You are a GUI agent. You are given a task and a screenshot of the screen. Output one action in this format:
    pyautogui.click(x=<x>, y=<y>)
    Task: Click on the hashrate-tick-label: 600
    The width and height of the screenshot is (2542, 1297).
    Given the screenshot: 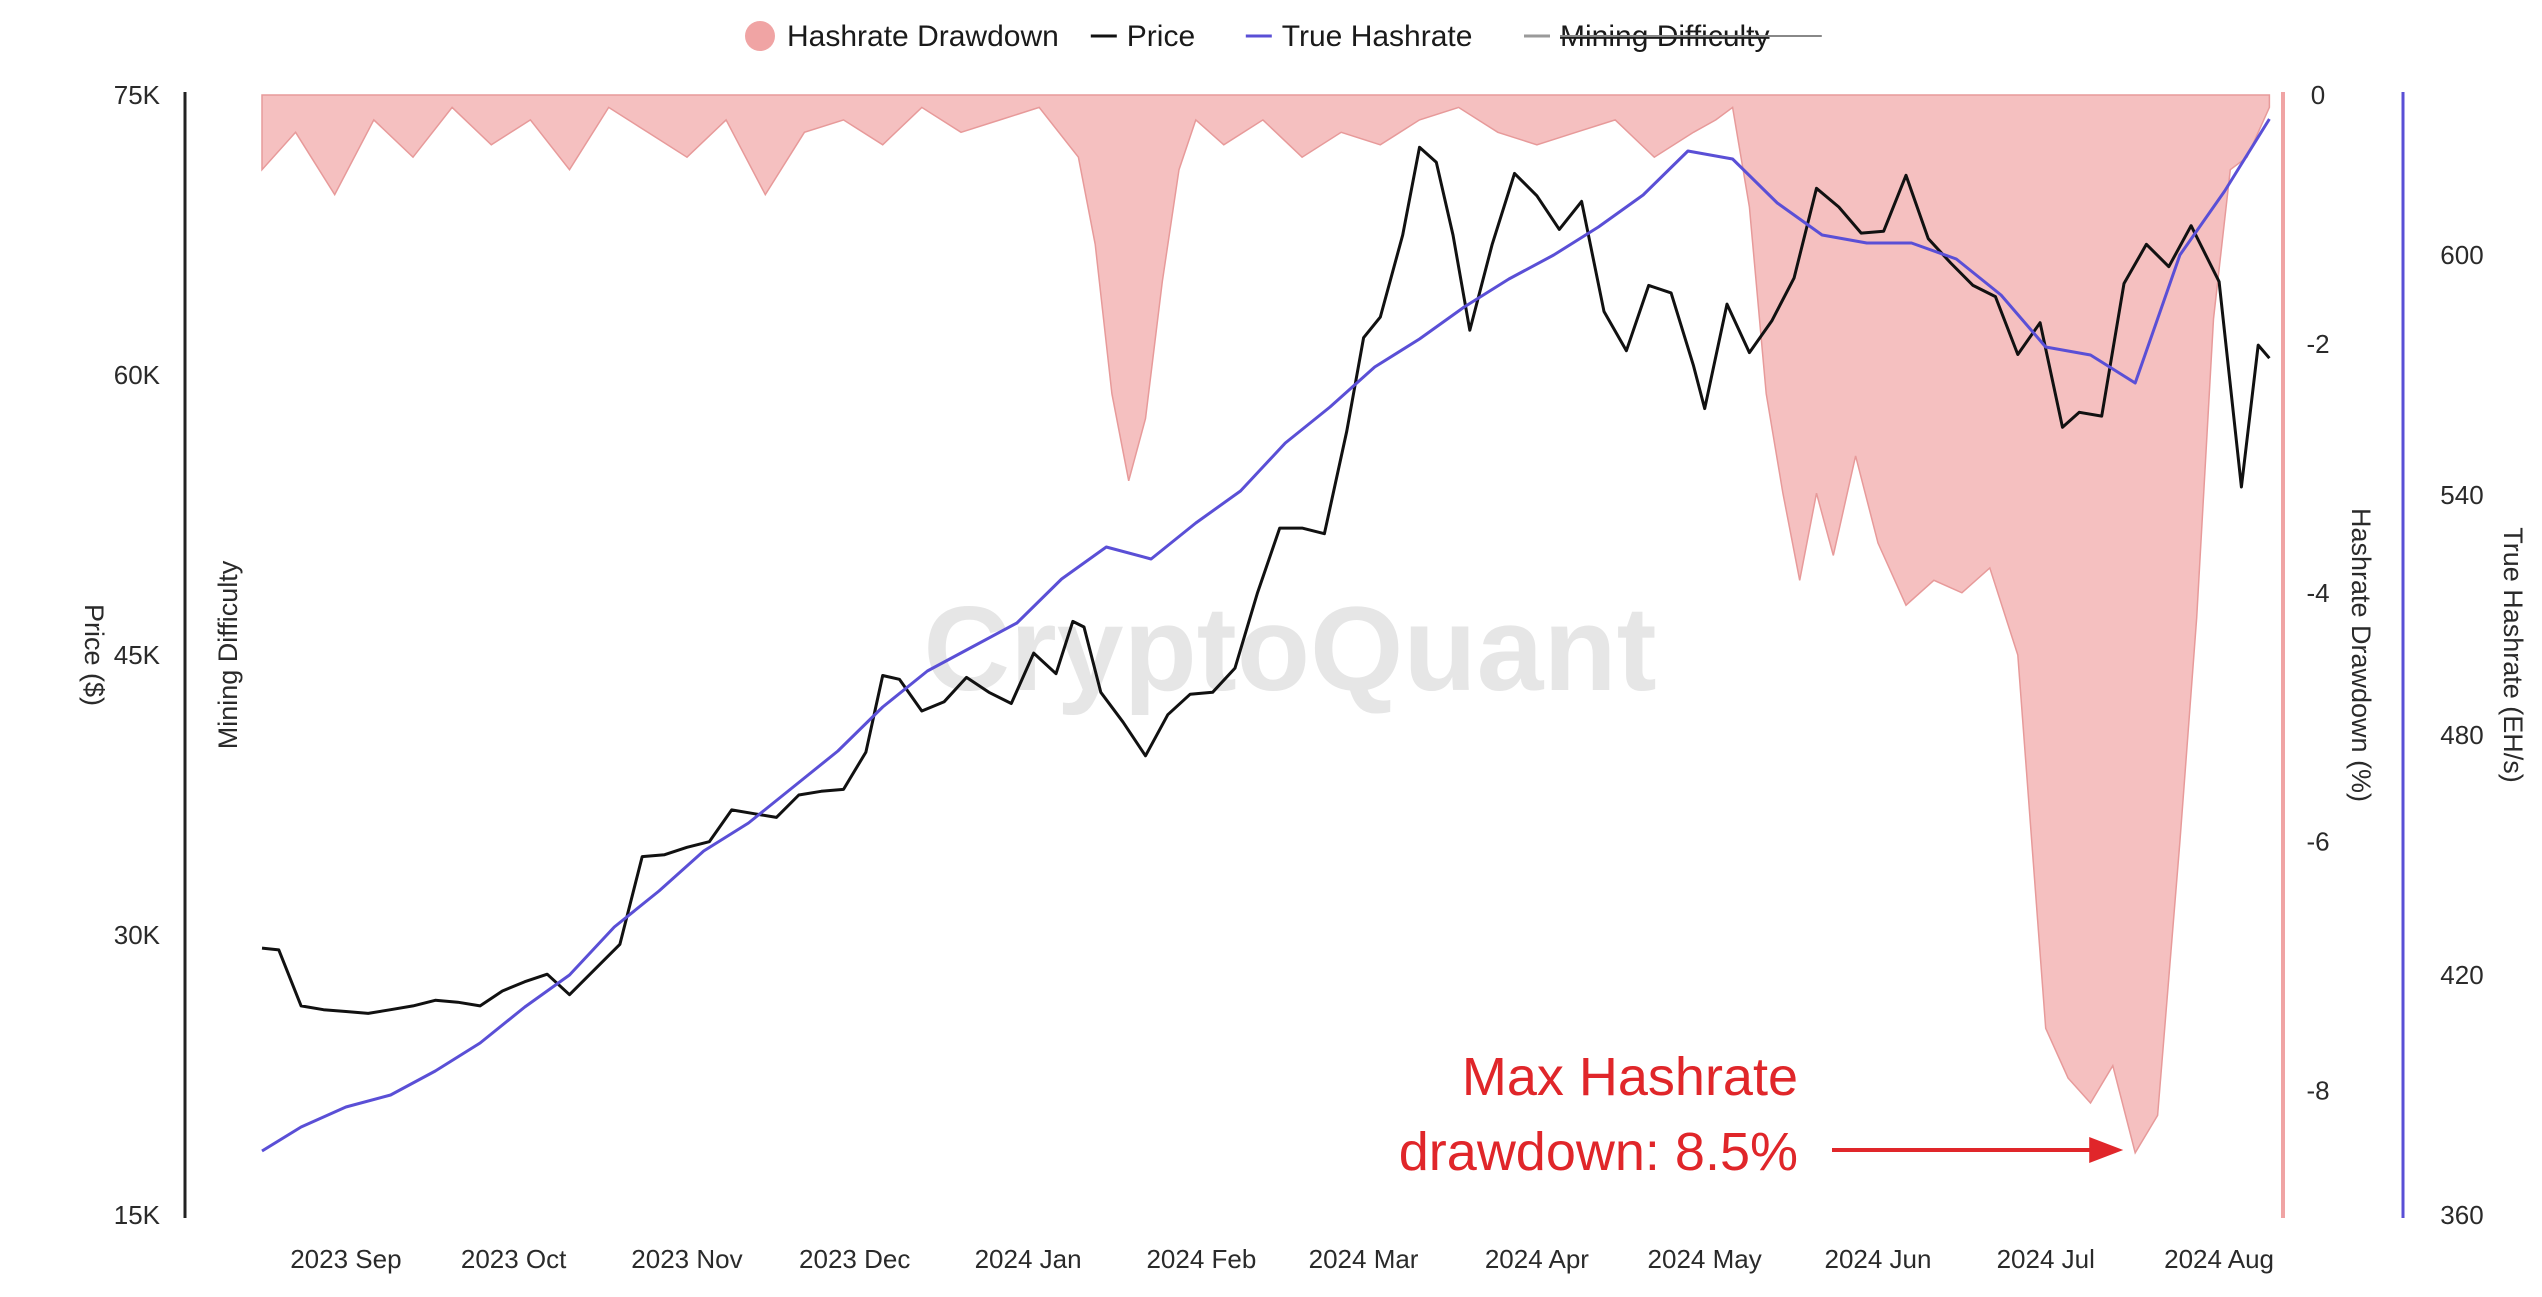 What is the action you would take?
    pyautogui.click(x=2461, y=255)
    